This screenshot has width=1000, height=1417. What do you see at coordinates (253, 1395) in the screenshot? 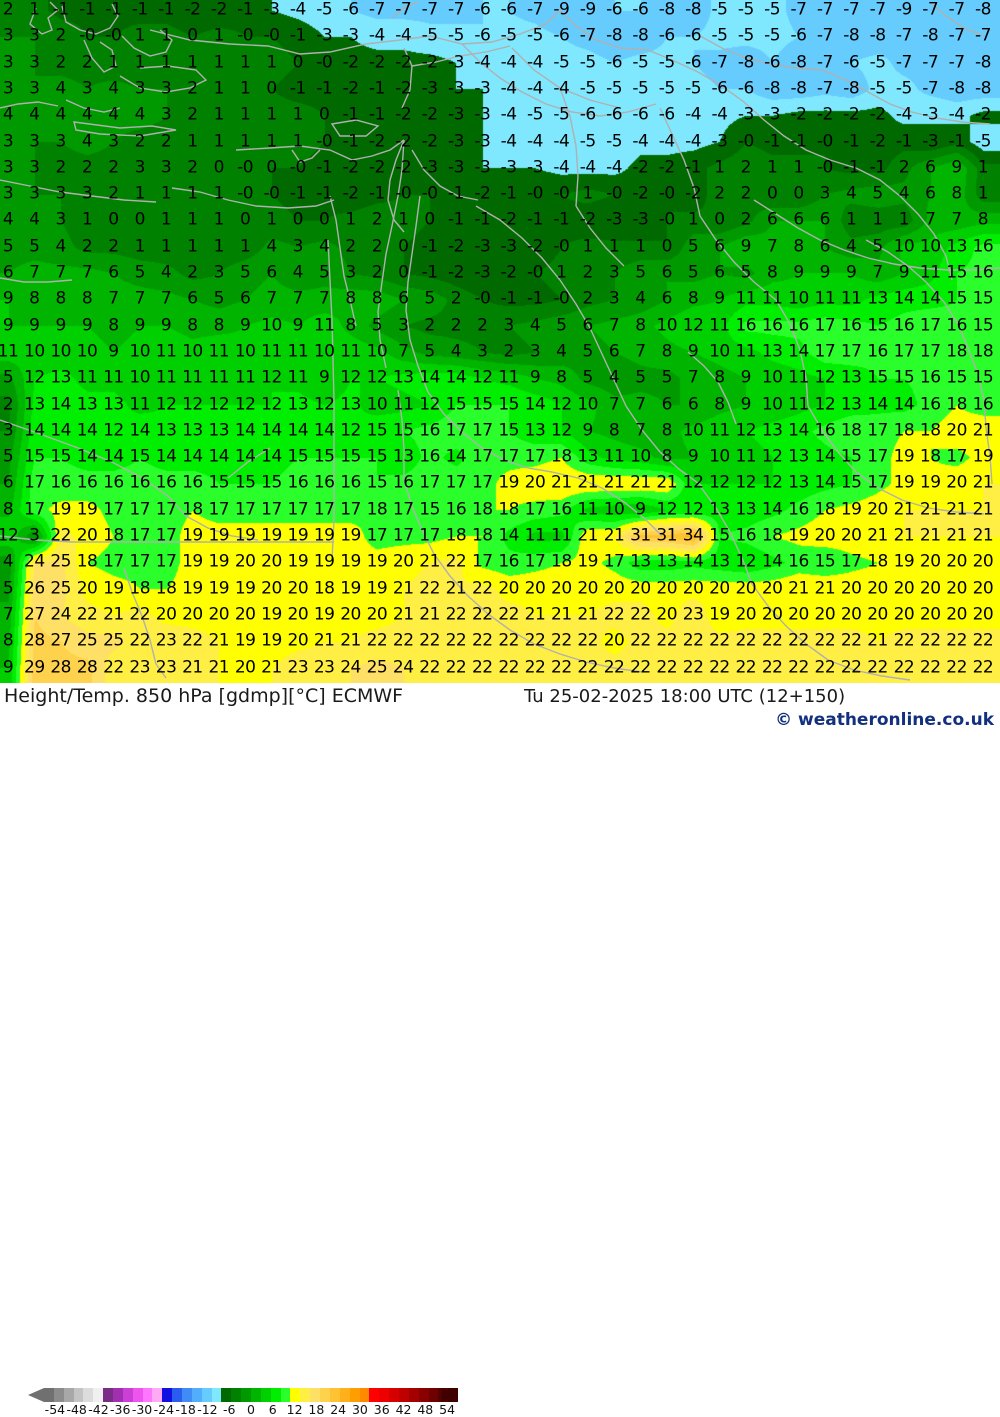
I see `colorbar` at bounding box center [253, 1395].